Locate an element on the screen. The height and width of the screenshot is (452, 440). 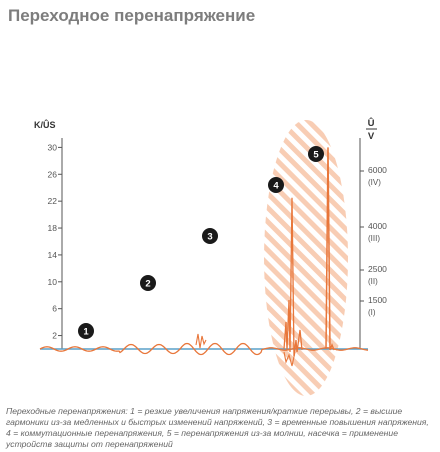
right-tick-class: (IV) is located at coordinates (374, 182).